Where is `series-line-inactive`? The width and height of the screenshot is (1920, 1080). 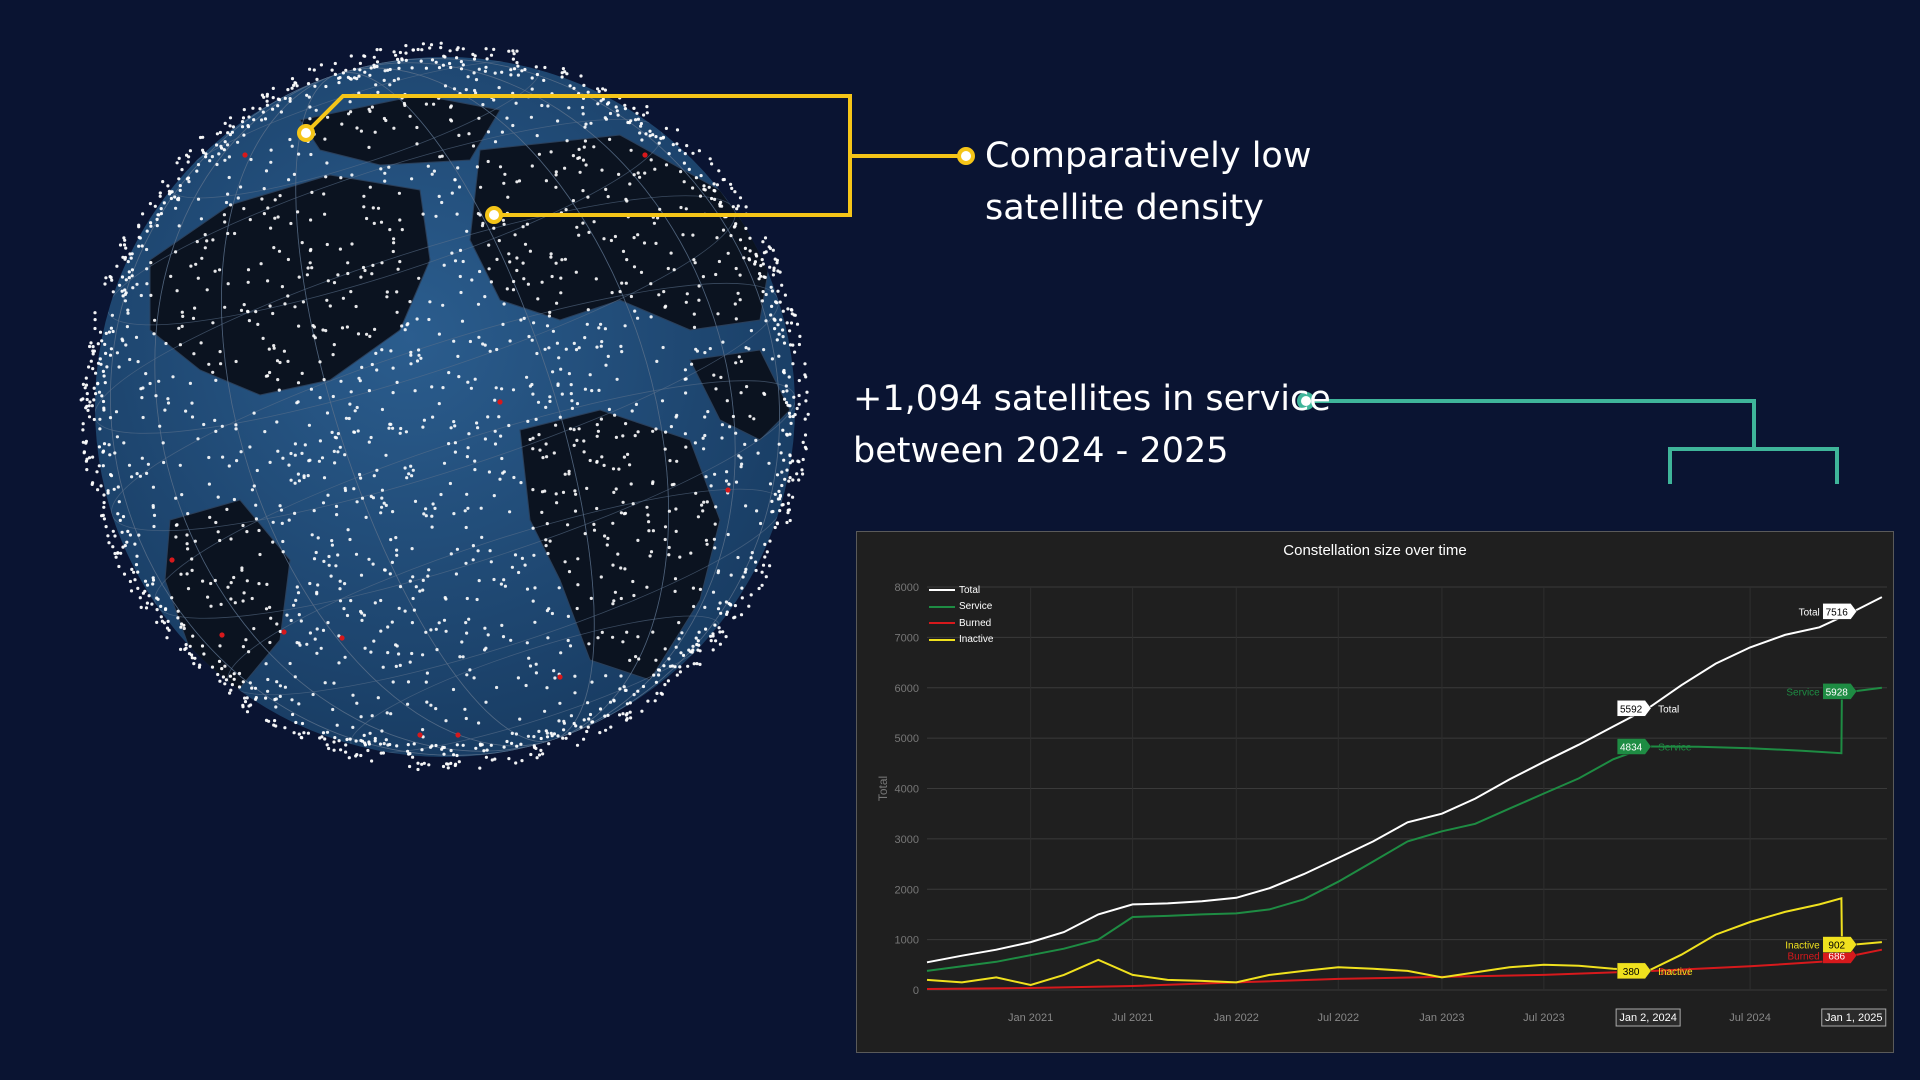 series-line-inactive is located at coordinates (1404, 941).